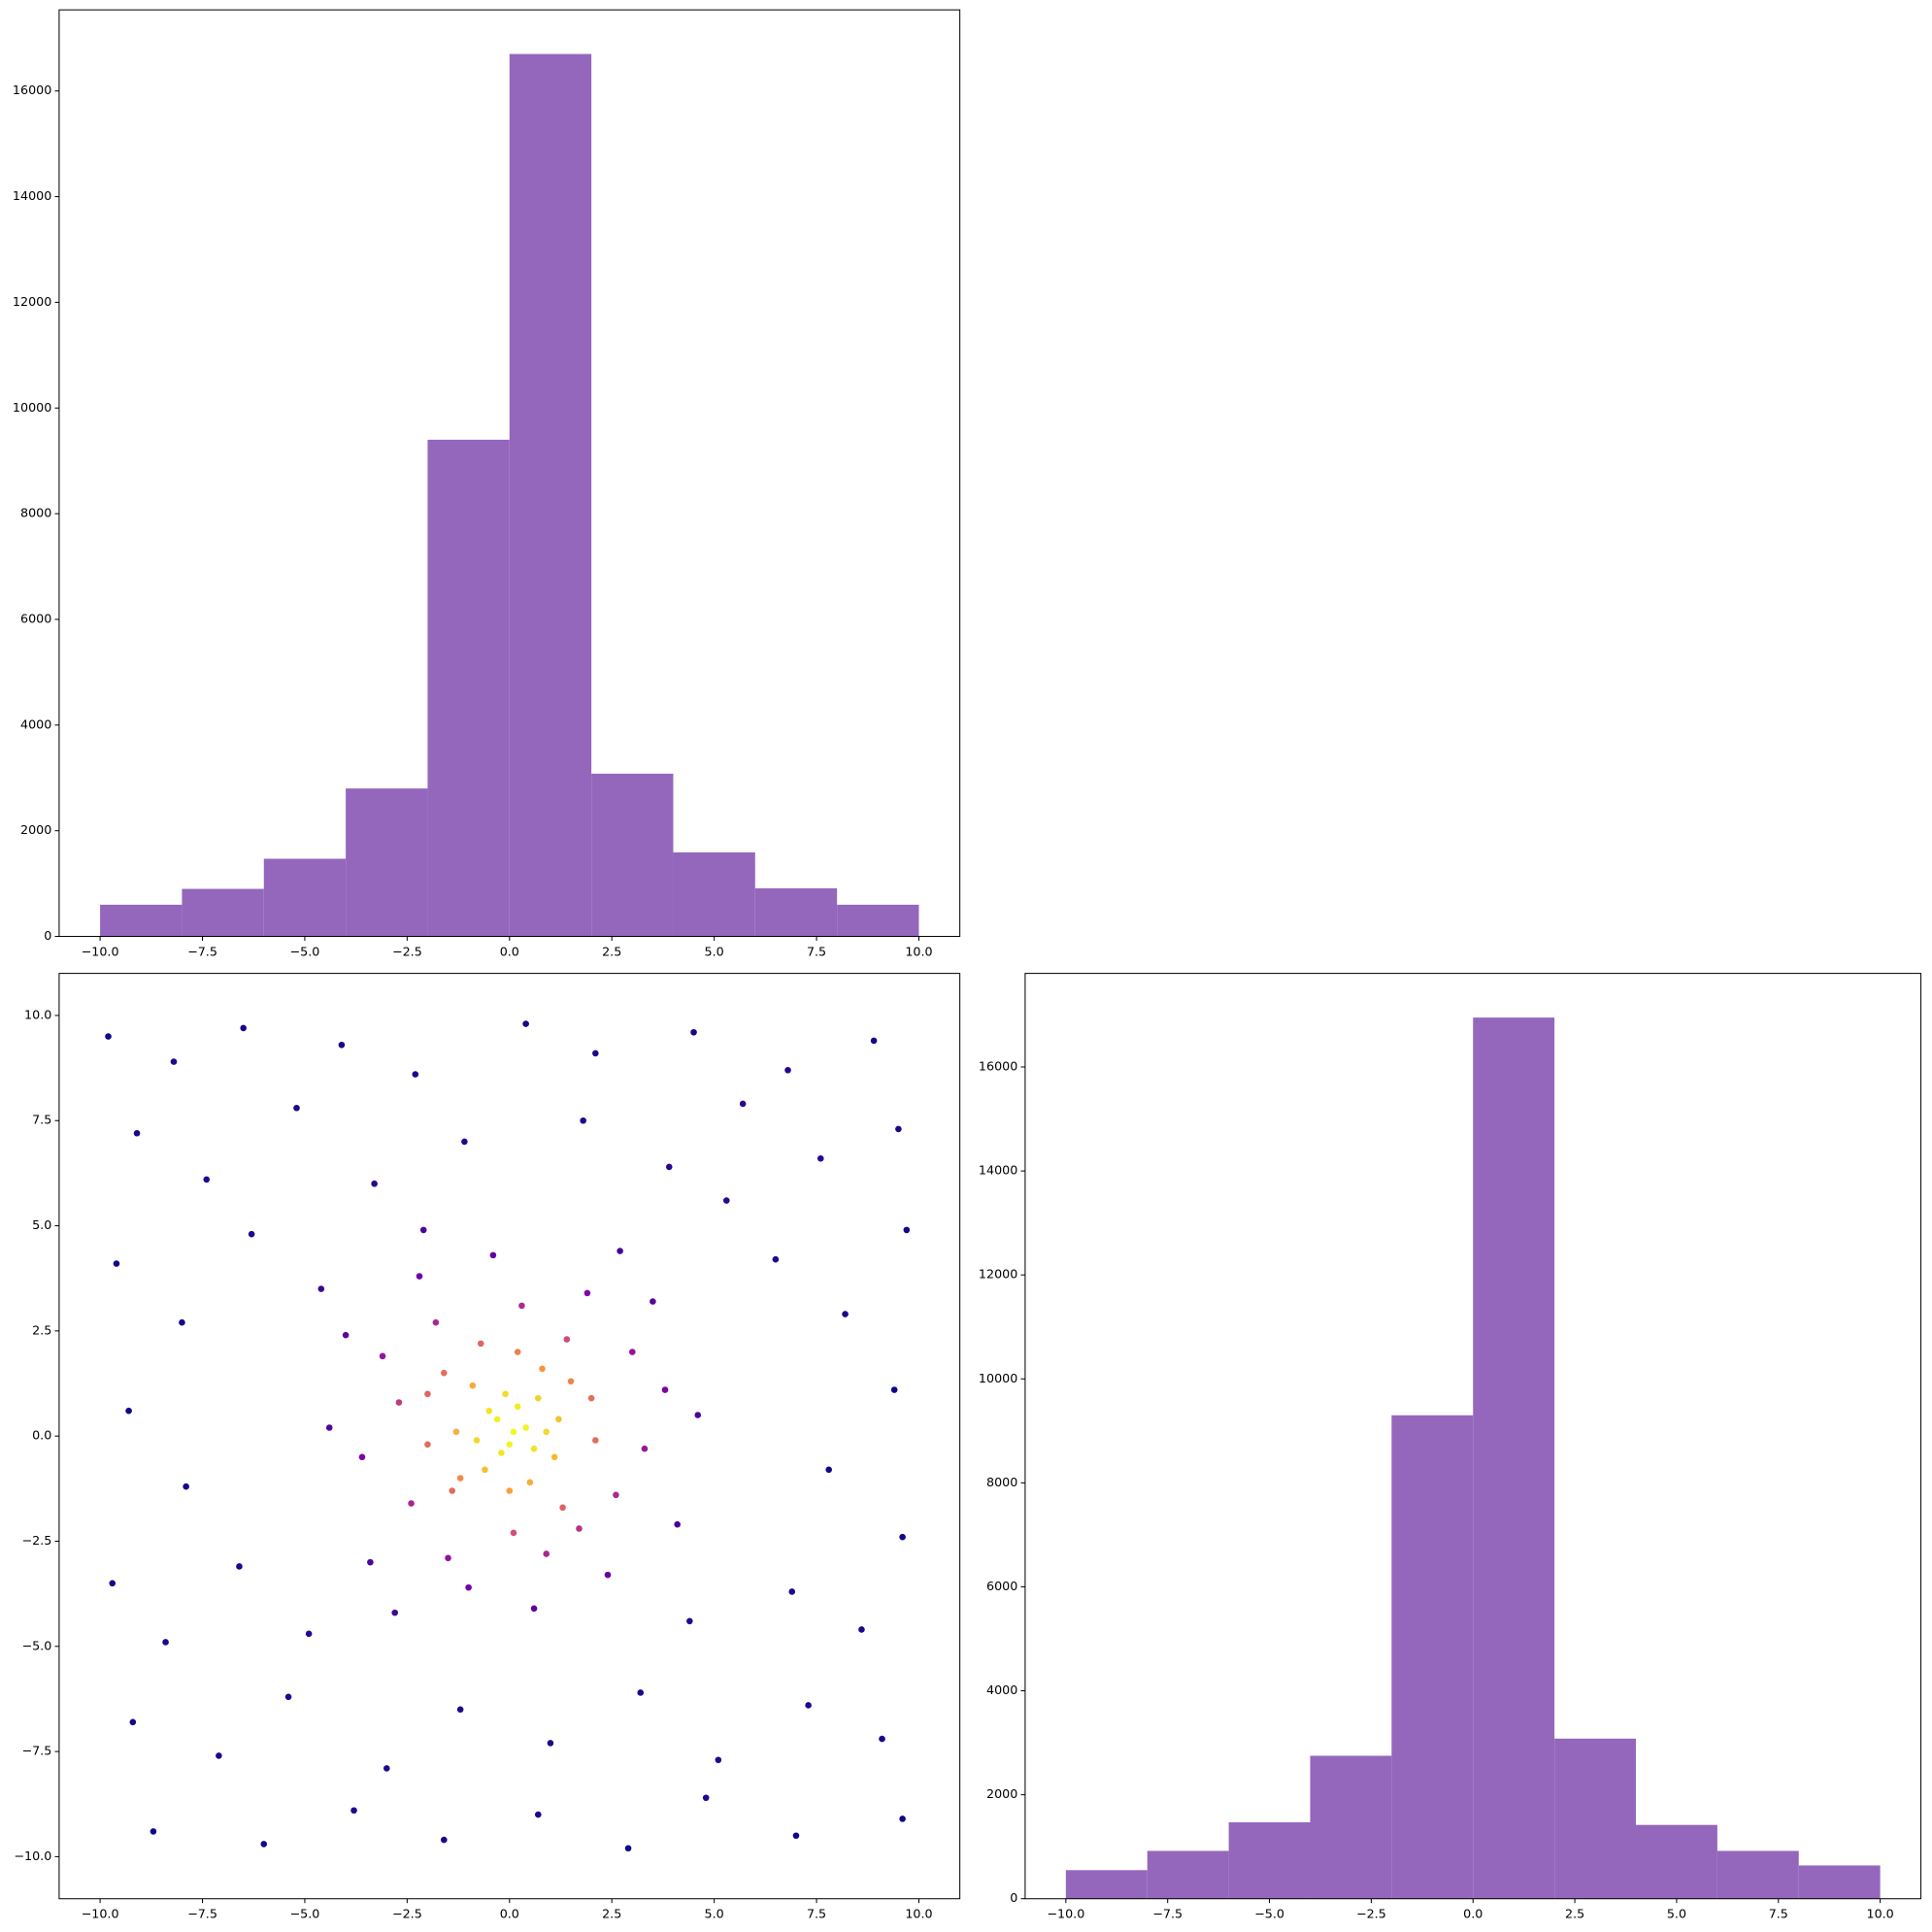  Describe the element at coordinates (998, 1170) in the screenshot. I see `y-tick-label: 14000` at that location.